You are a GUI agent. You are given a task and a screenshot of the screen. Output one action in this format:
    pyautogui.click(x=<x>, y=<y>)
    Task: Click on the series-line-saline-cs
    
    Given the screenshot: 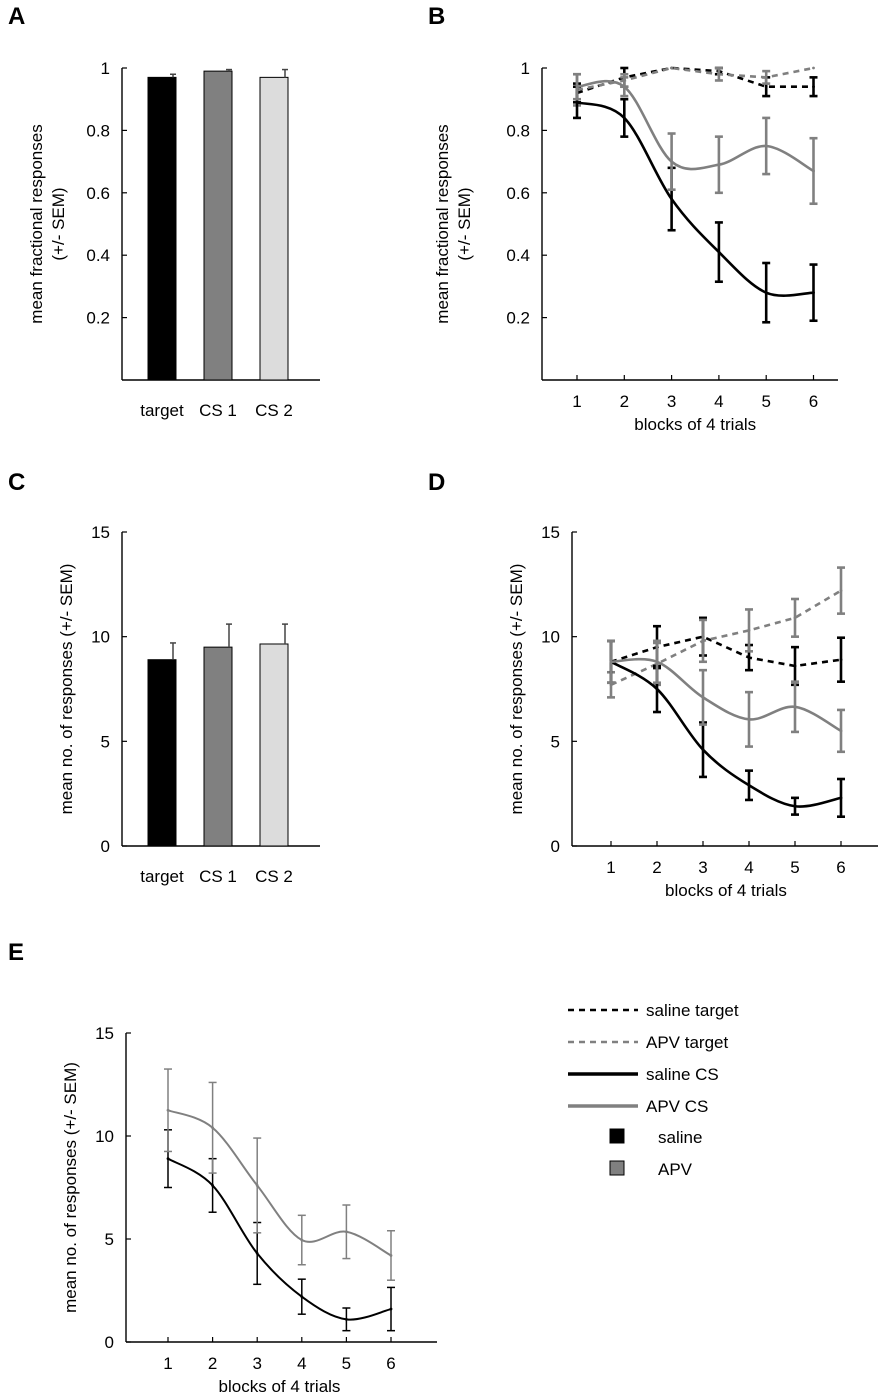 What is the action you would take?
    pyautogui.click(x=695, y=199)
    